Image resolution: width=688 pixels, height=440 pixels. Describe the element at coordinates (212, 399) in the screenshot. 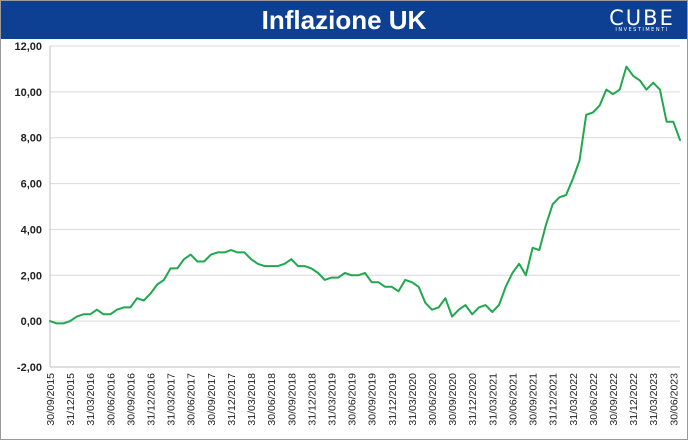

I see `x-tick-label: 30/09/2017` at that location.